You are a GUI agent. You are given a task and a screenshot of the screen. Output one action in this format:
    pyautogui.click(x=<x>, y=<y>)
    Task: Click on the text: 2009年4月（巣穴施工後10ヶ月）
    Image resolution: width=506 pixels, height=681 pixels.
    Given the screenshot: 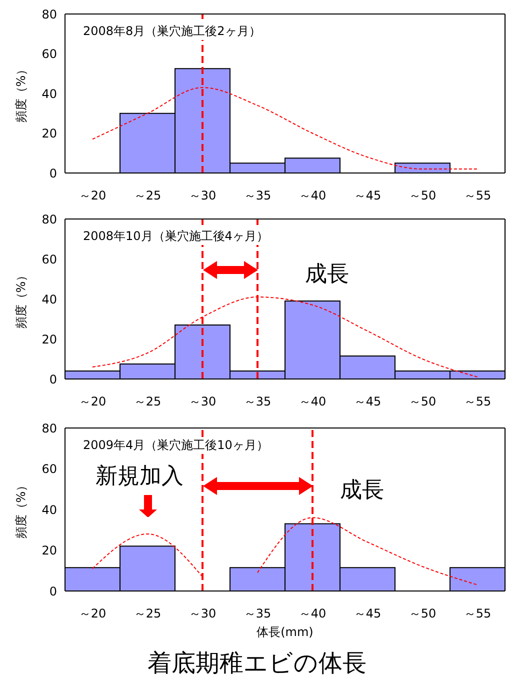 What is the action you would take?
    pyautogui.click(x=175, y=445)
    